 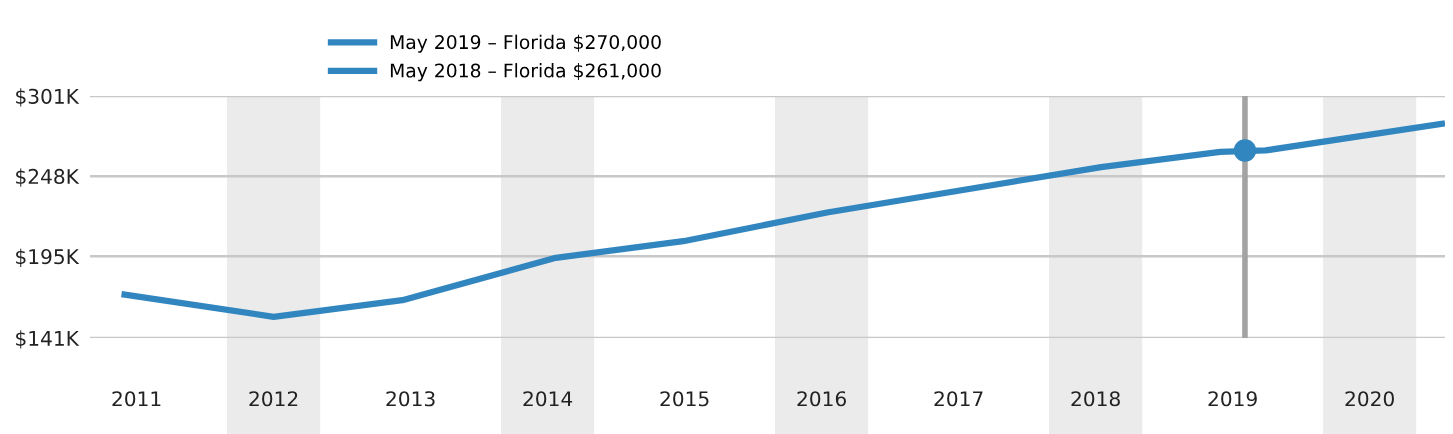 I want to click on x-tick-label: 2012, so click(x=273, y=399).